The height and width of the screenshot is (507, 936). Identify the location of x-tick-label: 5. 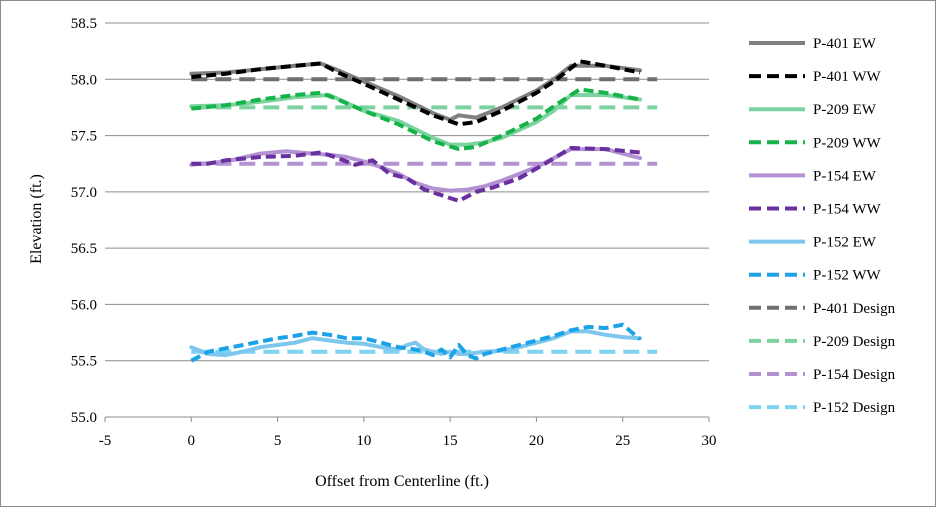
(278, 441).